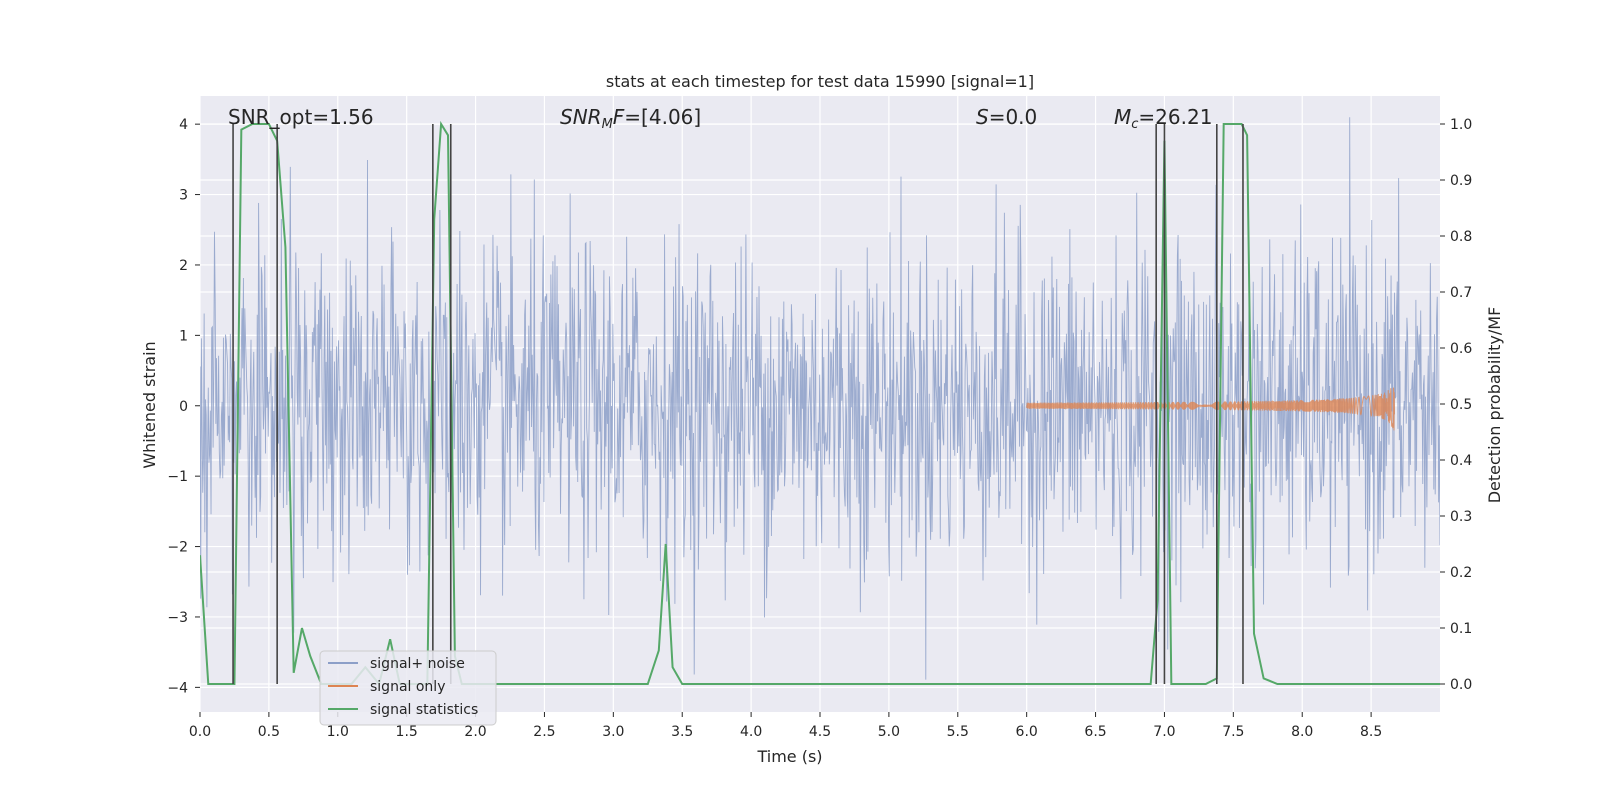 This screenshot has height=800, width=1600. I want to click on y-axis-label: Whitened strain, so click(149, 404).